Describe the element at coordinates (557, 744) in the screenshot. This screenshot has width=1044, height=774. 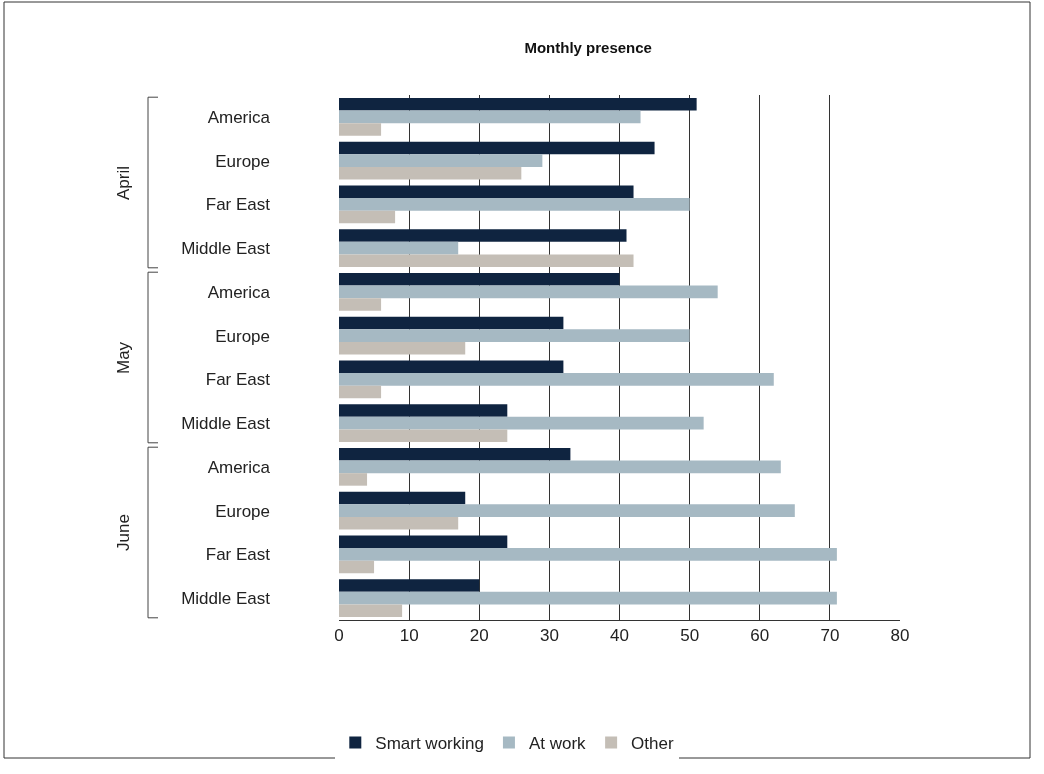
I see `legend-label: At work` at that location.